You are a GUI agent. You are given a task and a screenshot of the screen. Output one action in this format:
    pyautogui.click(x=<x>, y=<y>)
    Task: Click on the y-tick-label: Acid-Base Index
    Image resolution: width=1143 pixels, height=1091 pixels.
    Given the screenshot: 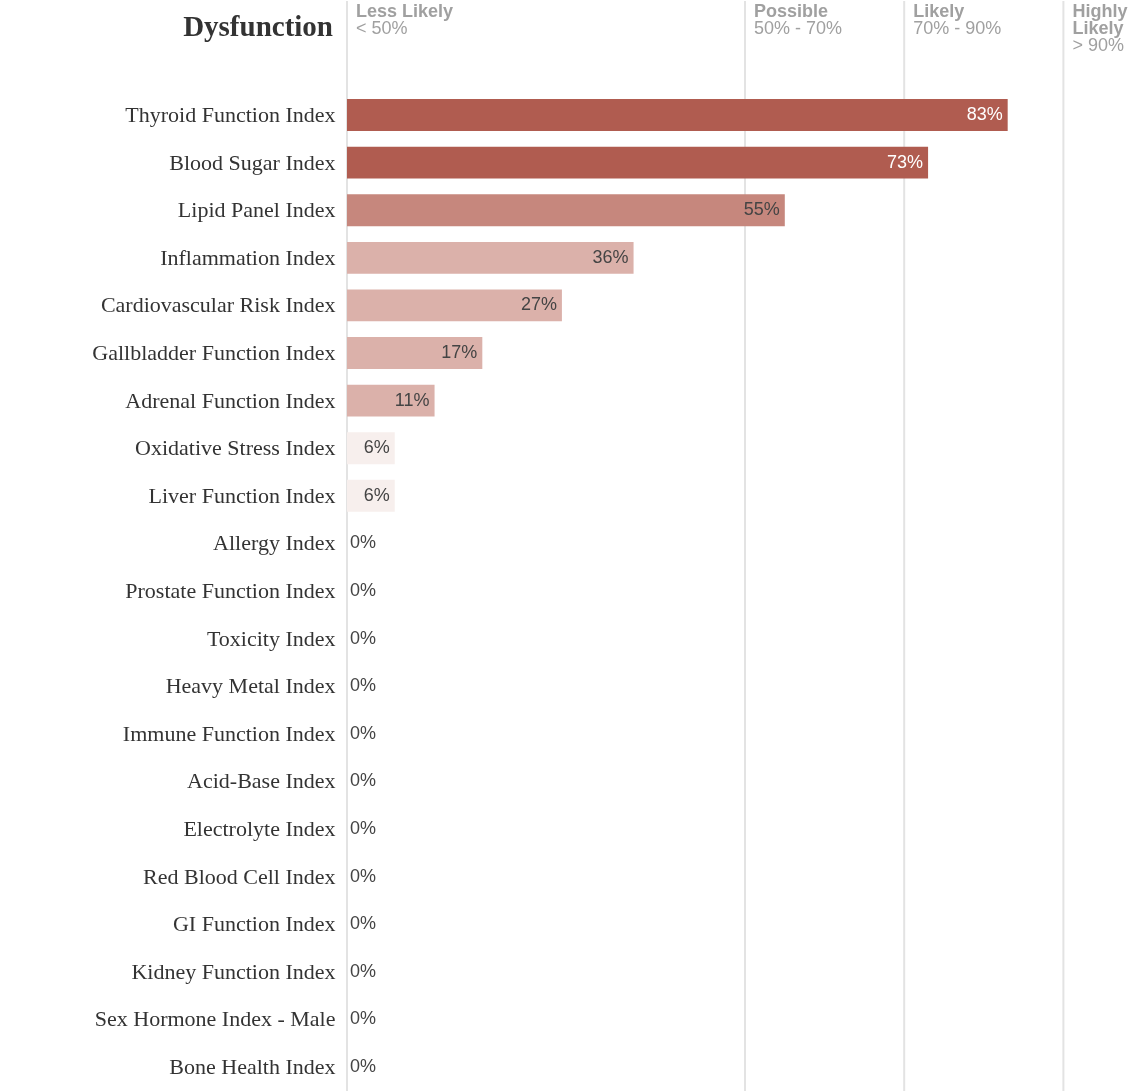 What is the action you would take?
    pyautogui.click(x=261, y=781)
    